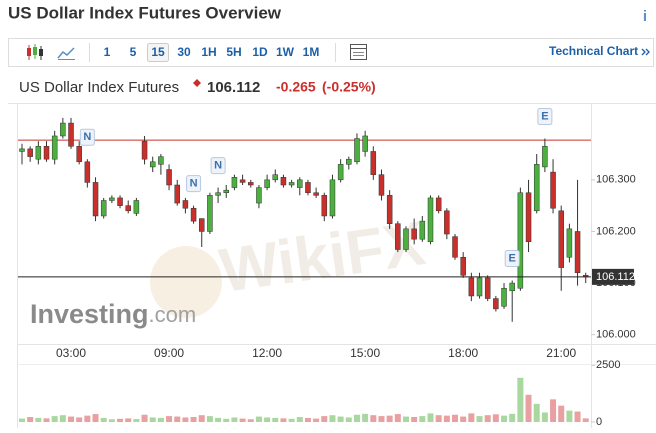 The image size is (656, 433). I want to click on volume-y-tick-label: 0, so click(599, 422).